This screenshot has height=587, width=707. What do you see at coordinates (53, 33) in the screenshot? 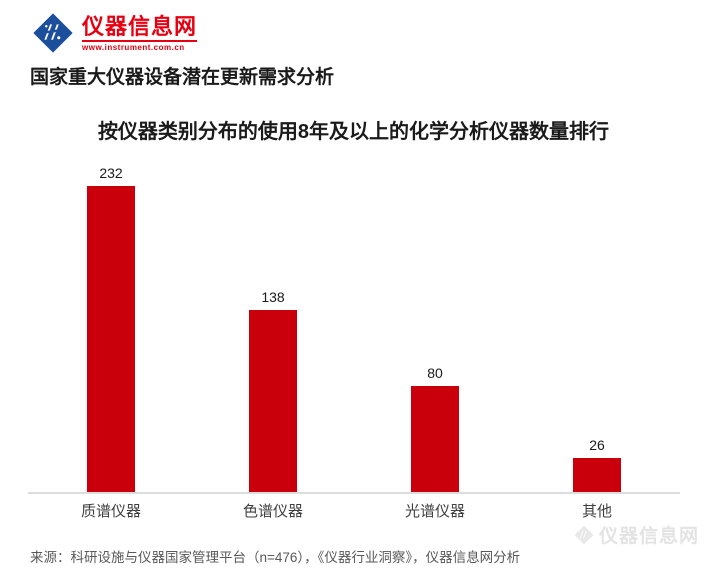
I see `brand-diamond-icon` at bounding box center [53, 33].